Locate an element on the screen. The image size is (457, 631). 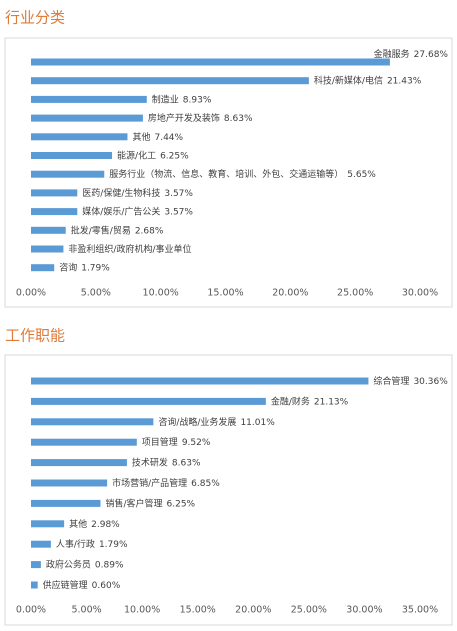
value-label: 0.60% is located at coordinates (106, 586).